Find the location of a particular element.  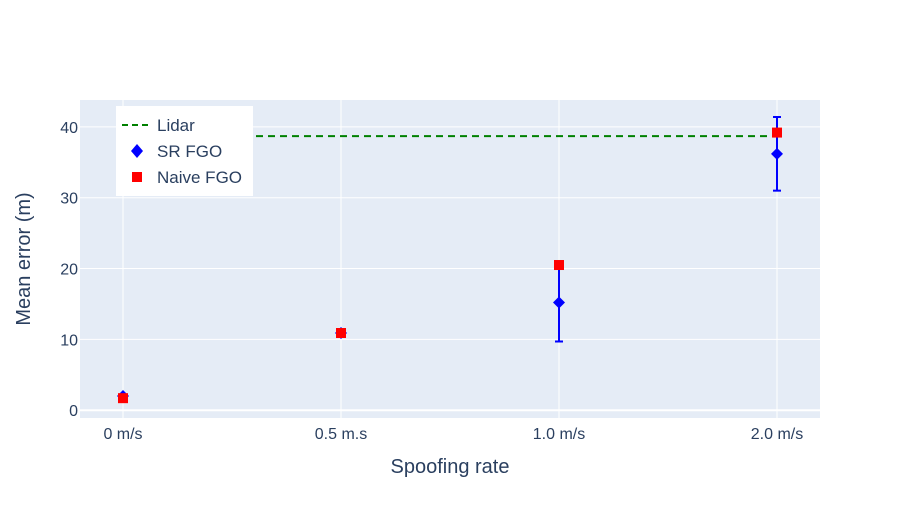

legend: Lidar SR FGO Naive FGO is located at coordinates (184, 151).